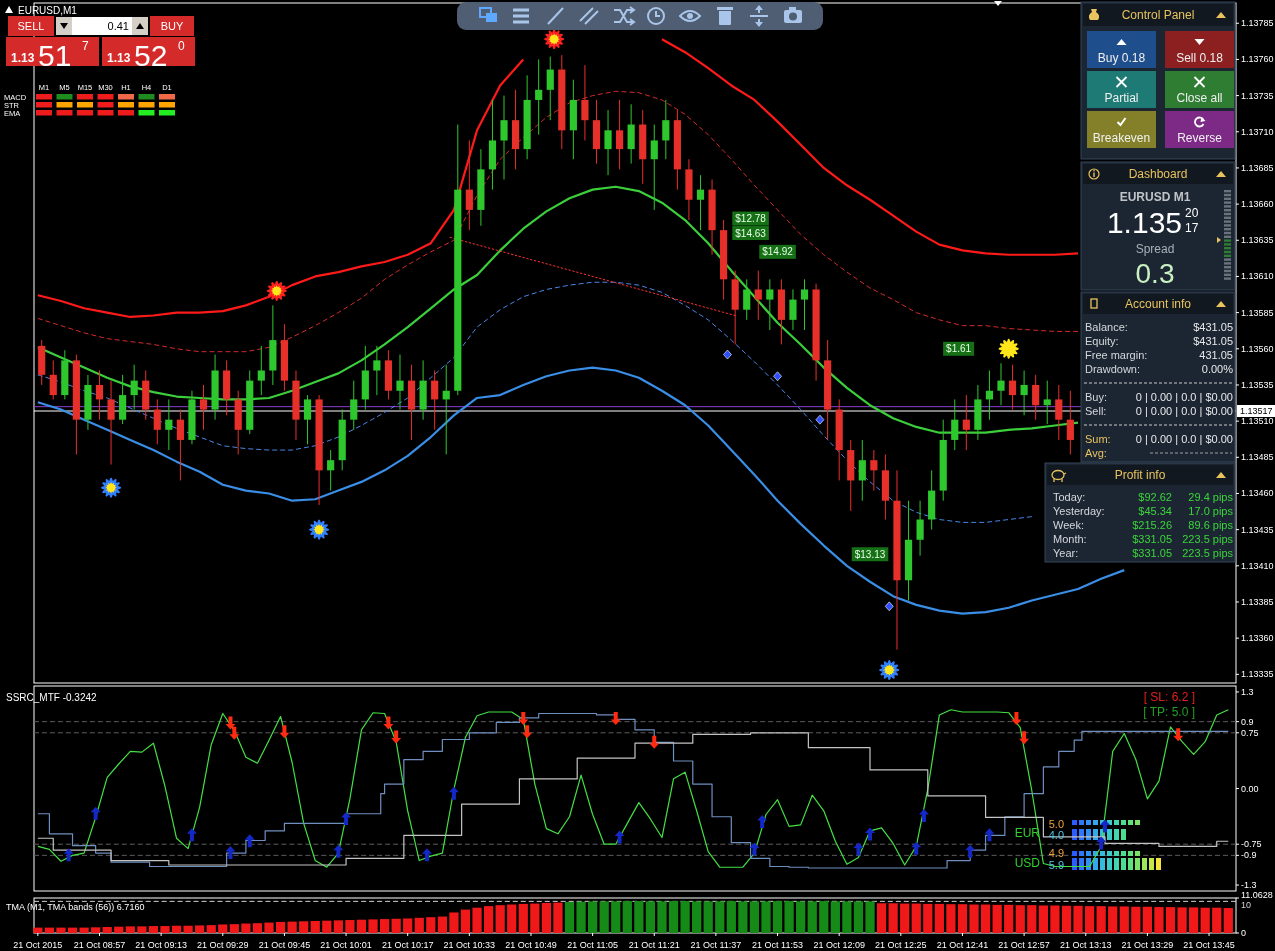  I want to click on text: $431.05, so click(1213, 341).